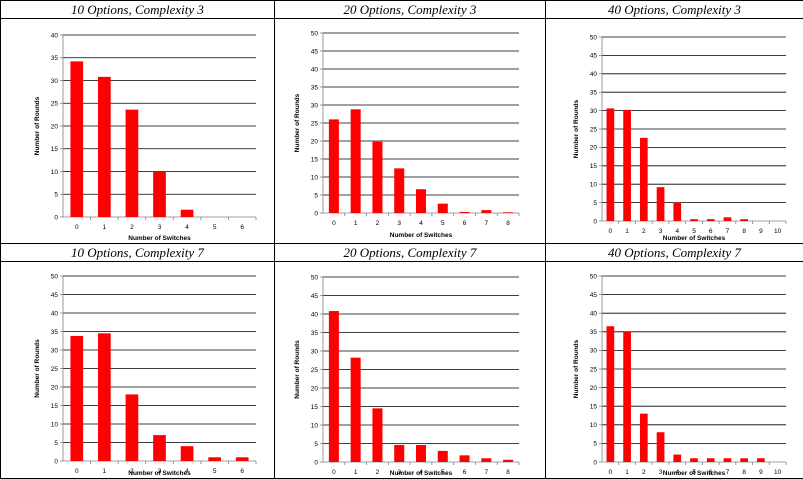 Image resolution: width=803 pixels, height=479 pixels. Describe the element at coordinates (761, 231) in the screenshot. I see `x-tick-label: 9` at that location.